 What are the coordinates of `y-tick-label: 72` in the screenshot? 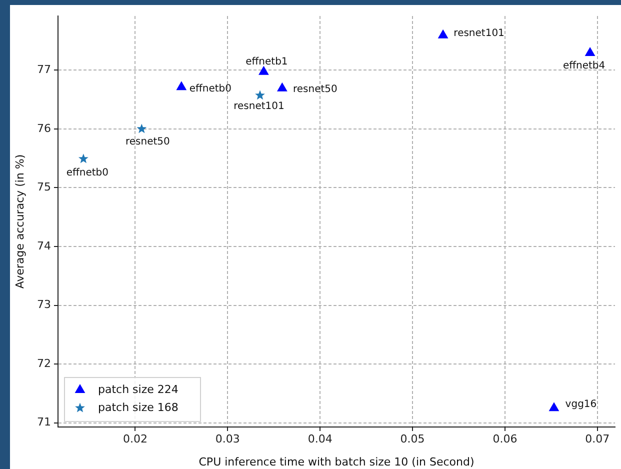 It's located at (44, 363).